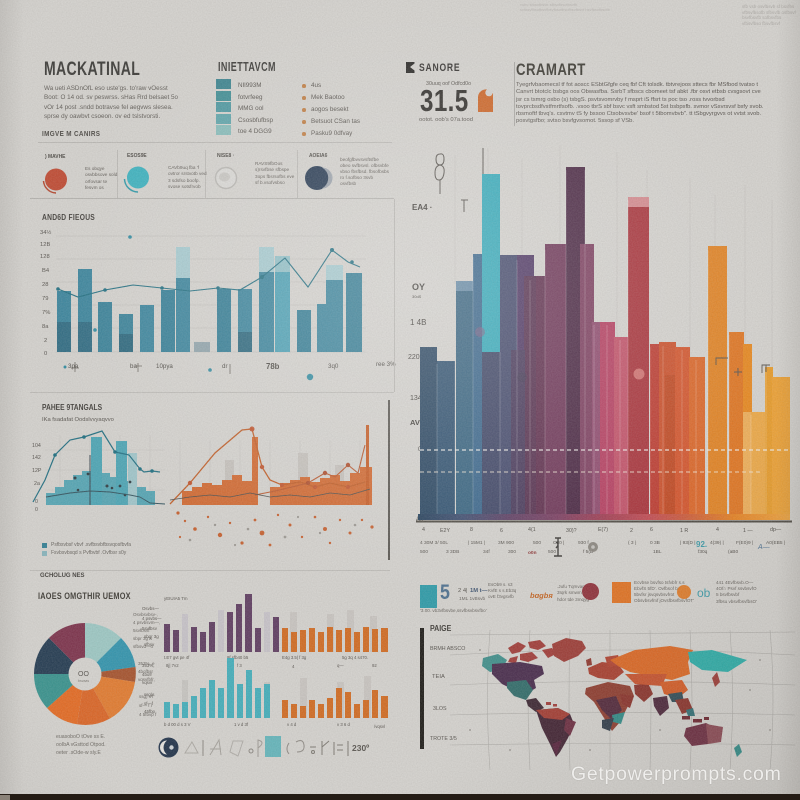 The image size is (800, 800). Describe the element at coordinates (133, 366) in the screenshot. I see `svg-text: ba` at that location.